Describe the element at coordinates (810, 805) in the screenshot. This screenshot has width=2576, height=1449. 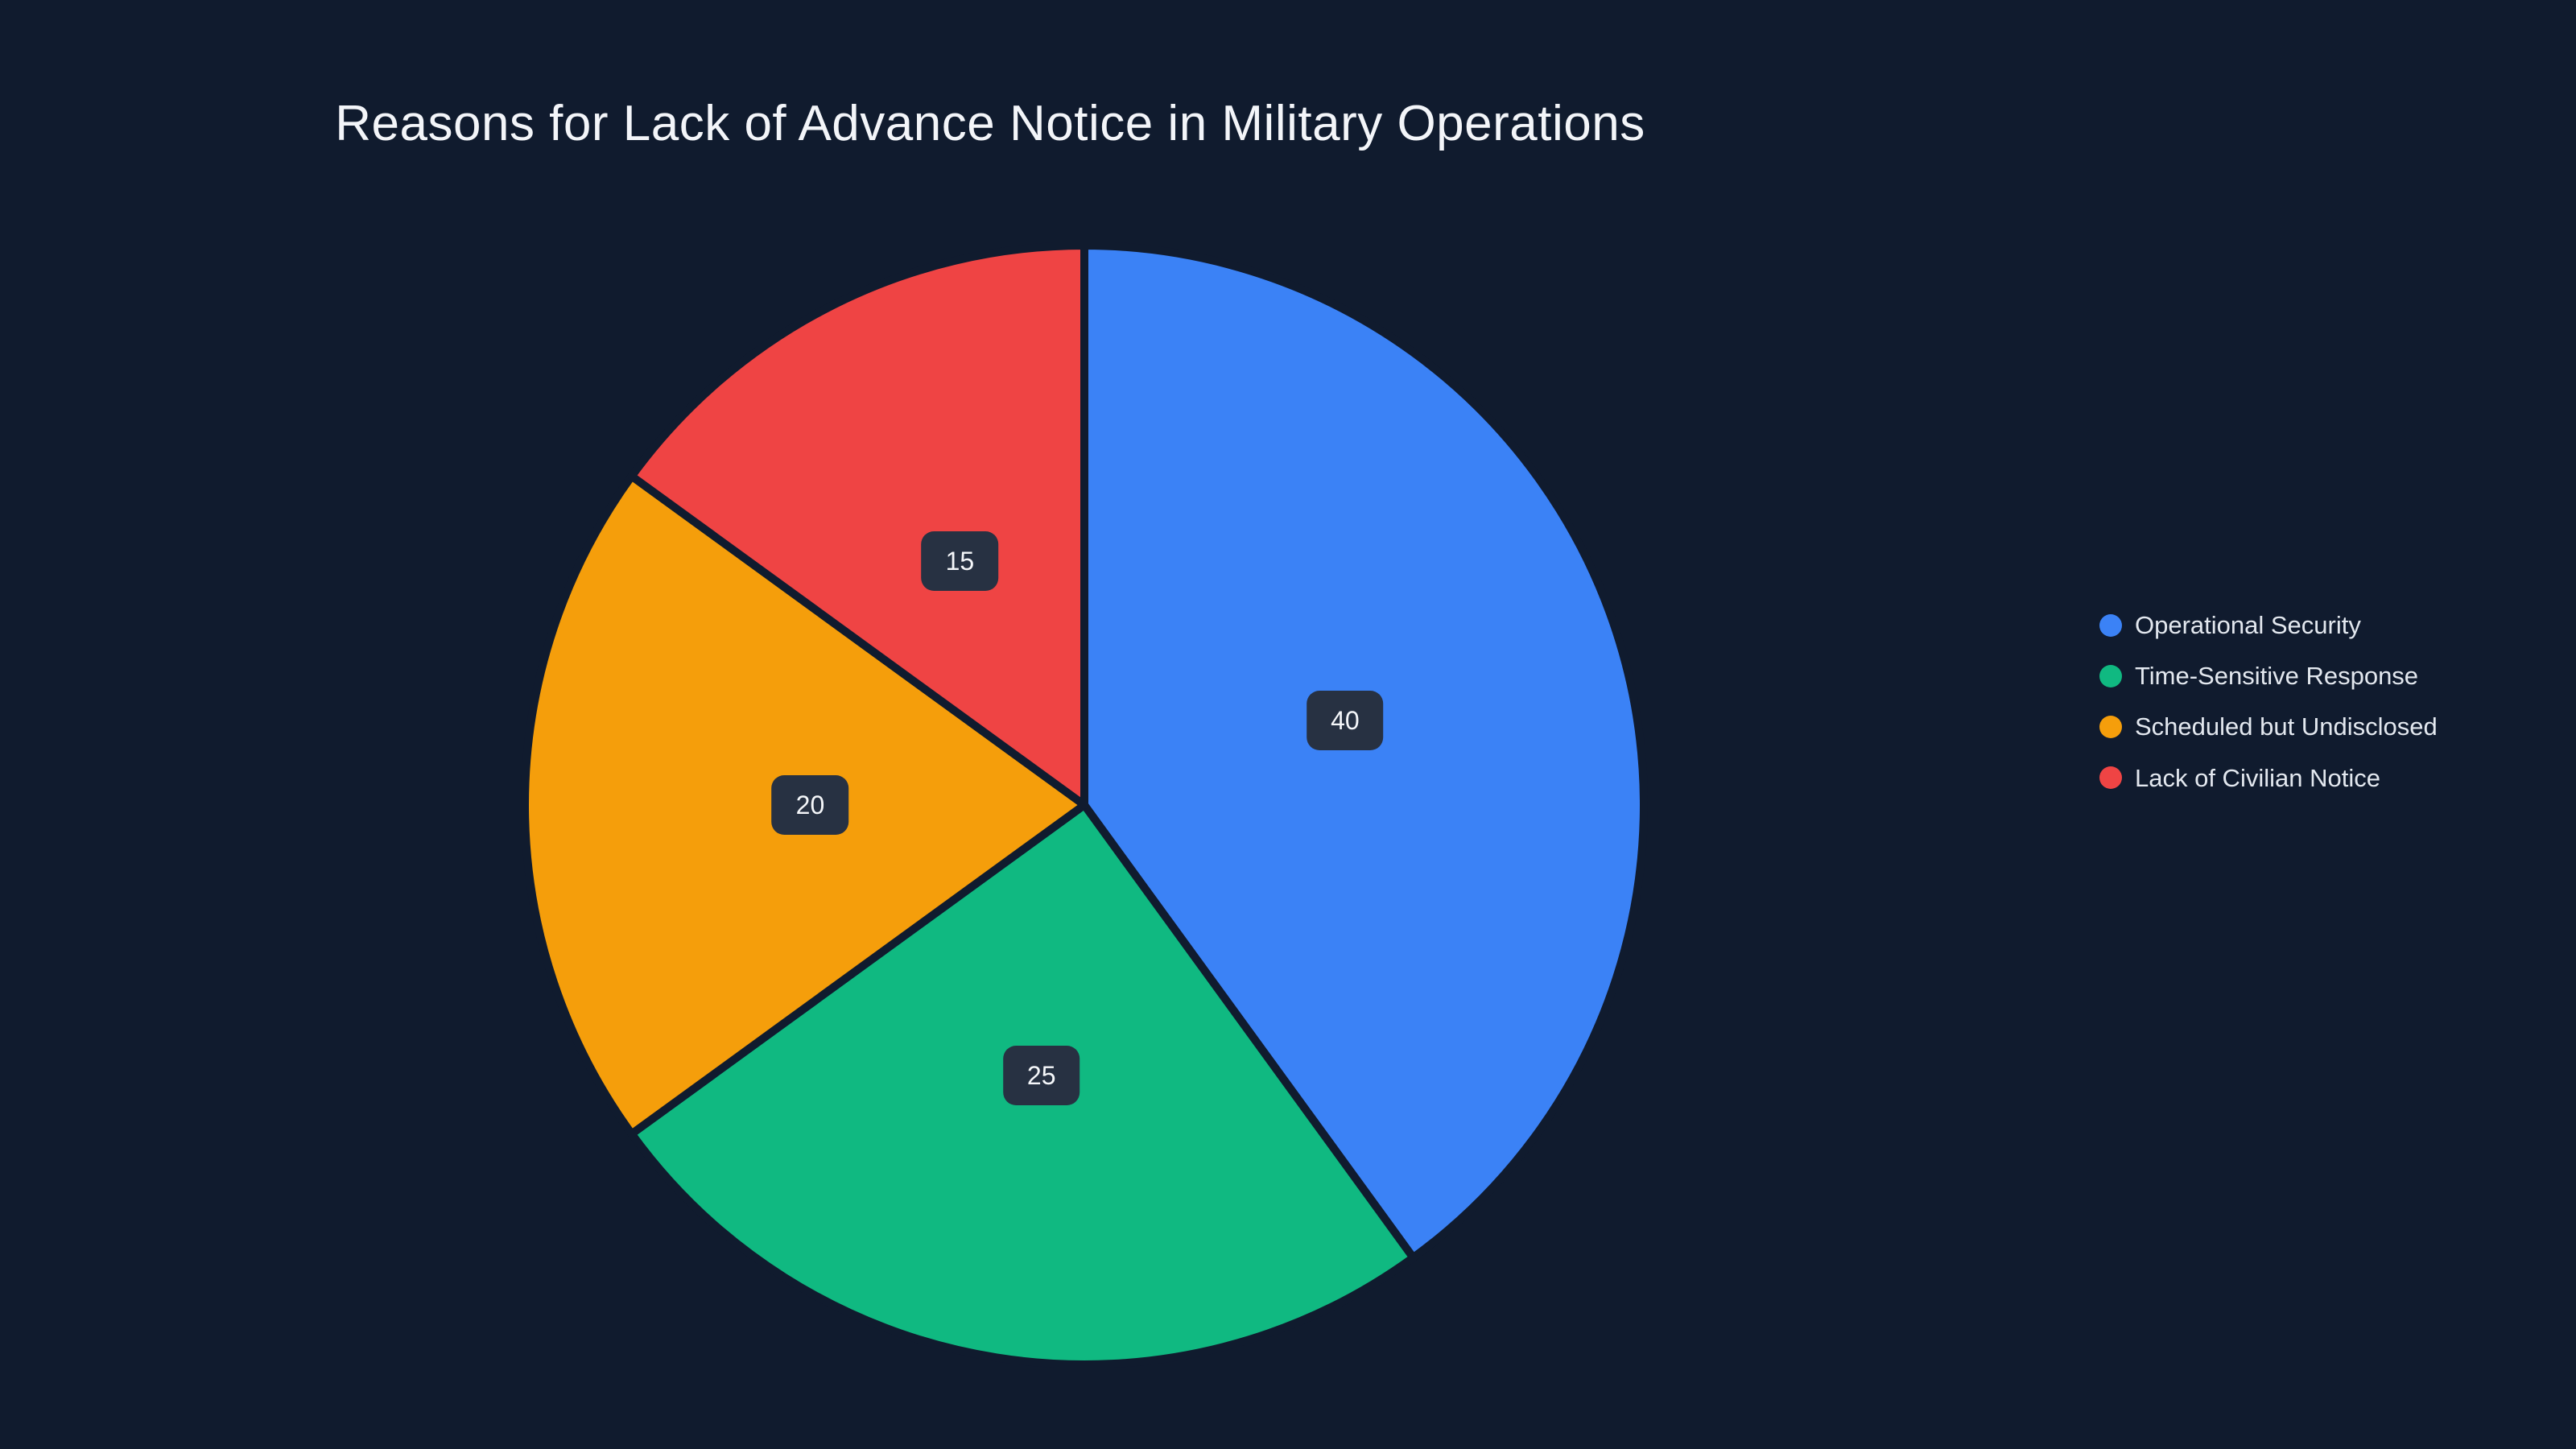
I see `slice-value-label-2: 20` at that location.